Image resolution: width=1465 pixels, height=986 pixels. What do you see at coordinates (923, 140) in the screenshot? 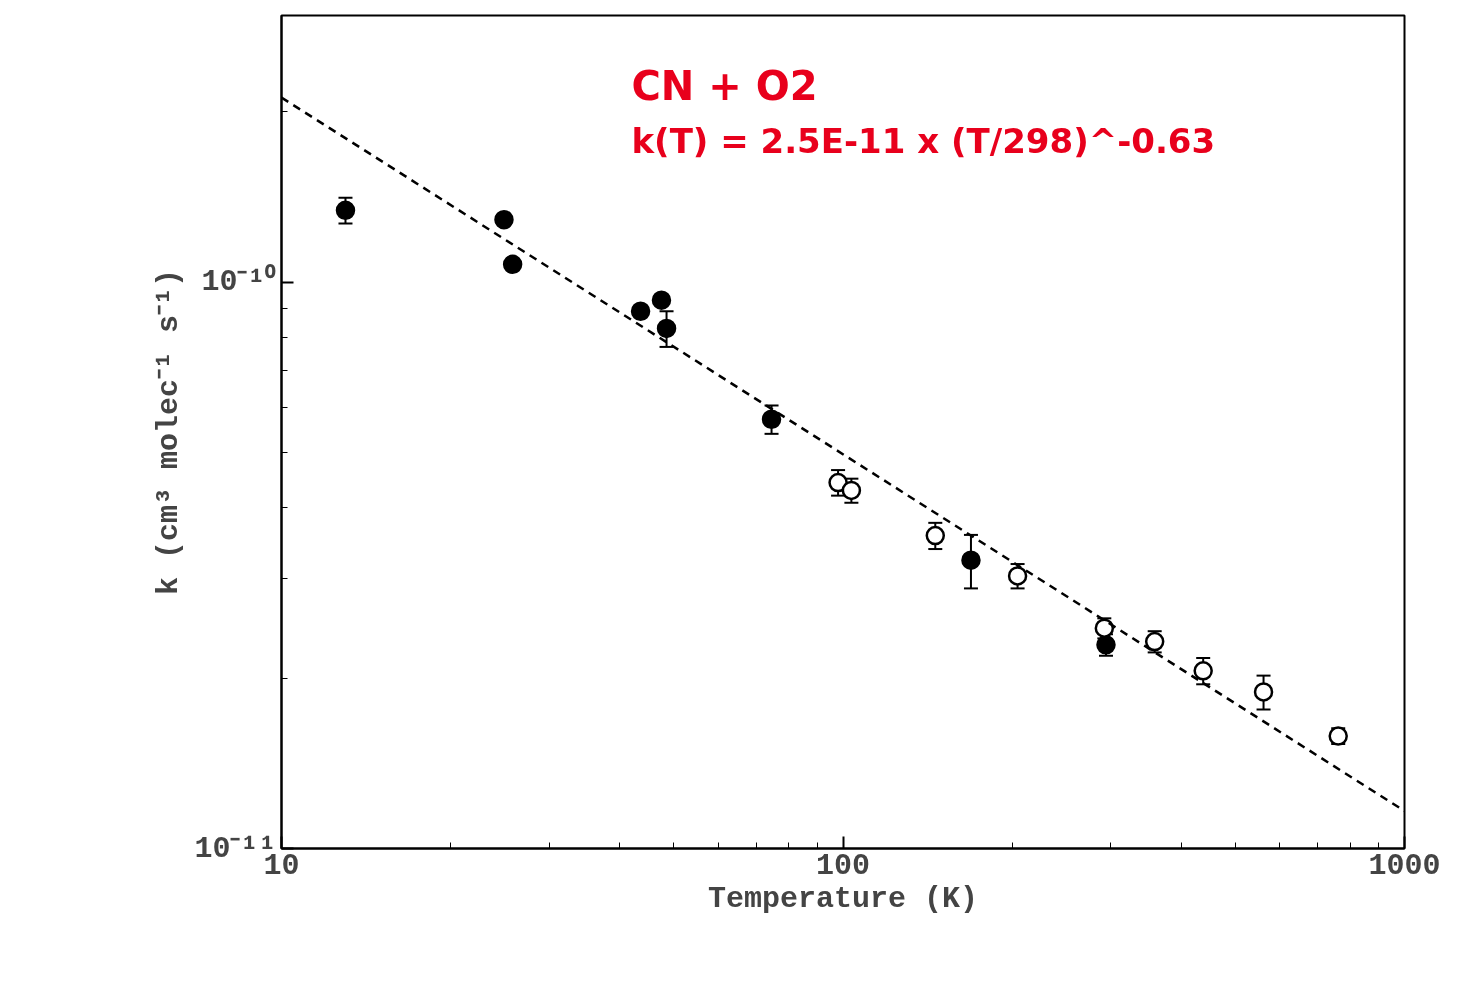
I see `annotation: k(T) = 2.5E-11 x (T/298)^-0.63` at bounding box center [923, 140].